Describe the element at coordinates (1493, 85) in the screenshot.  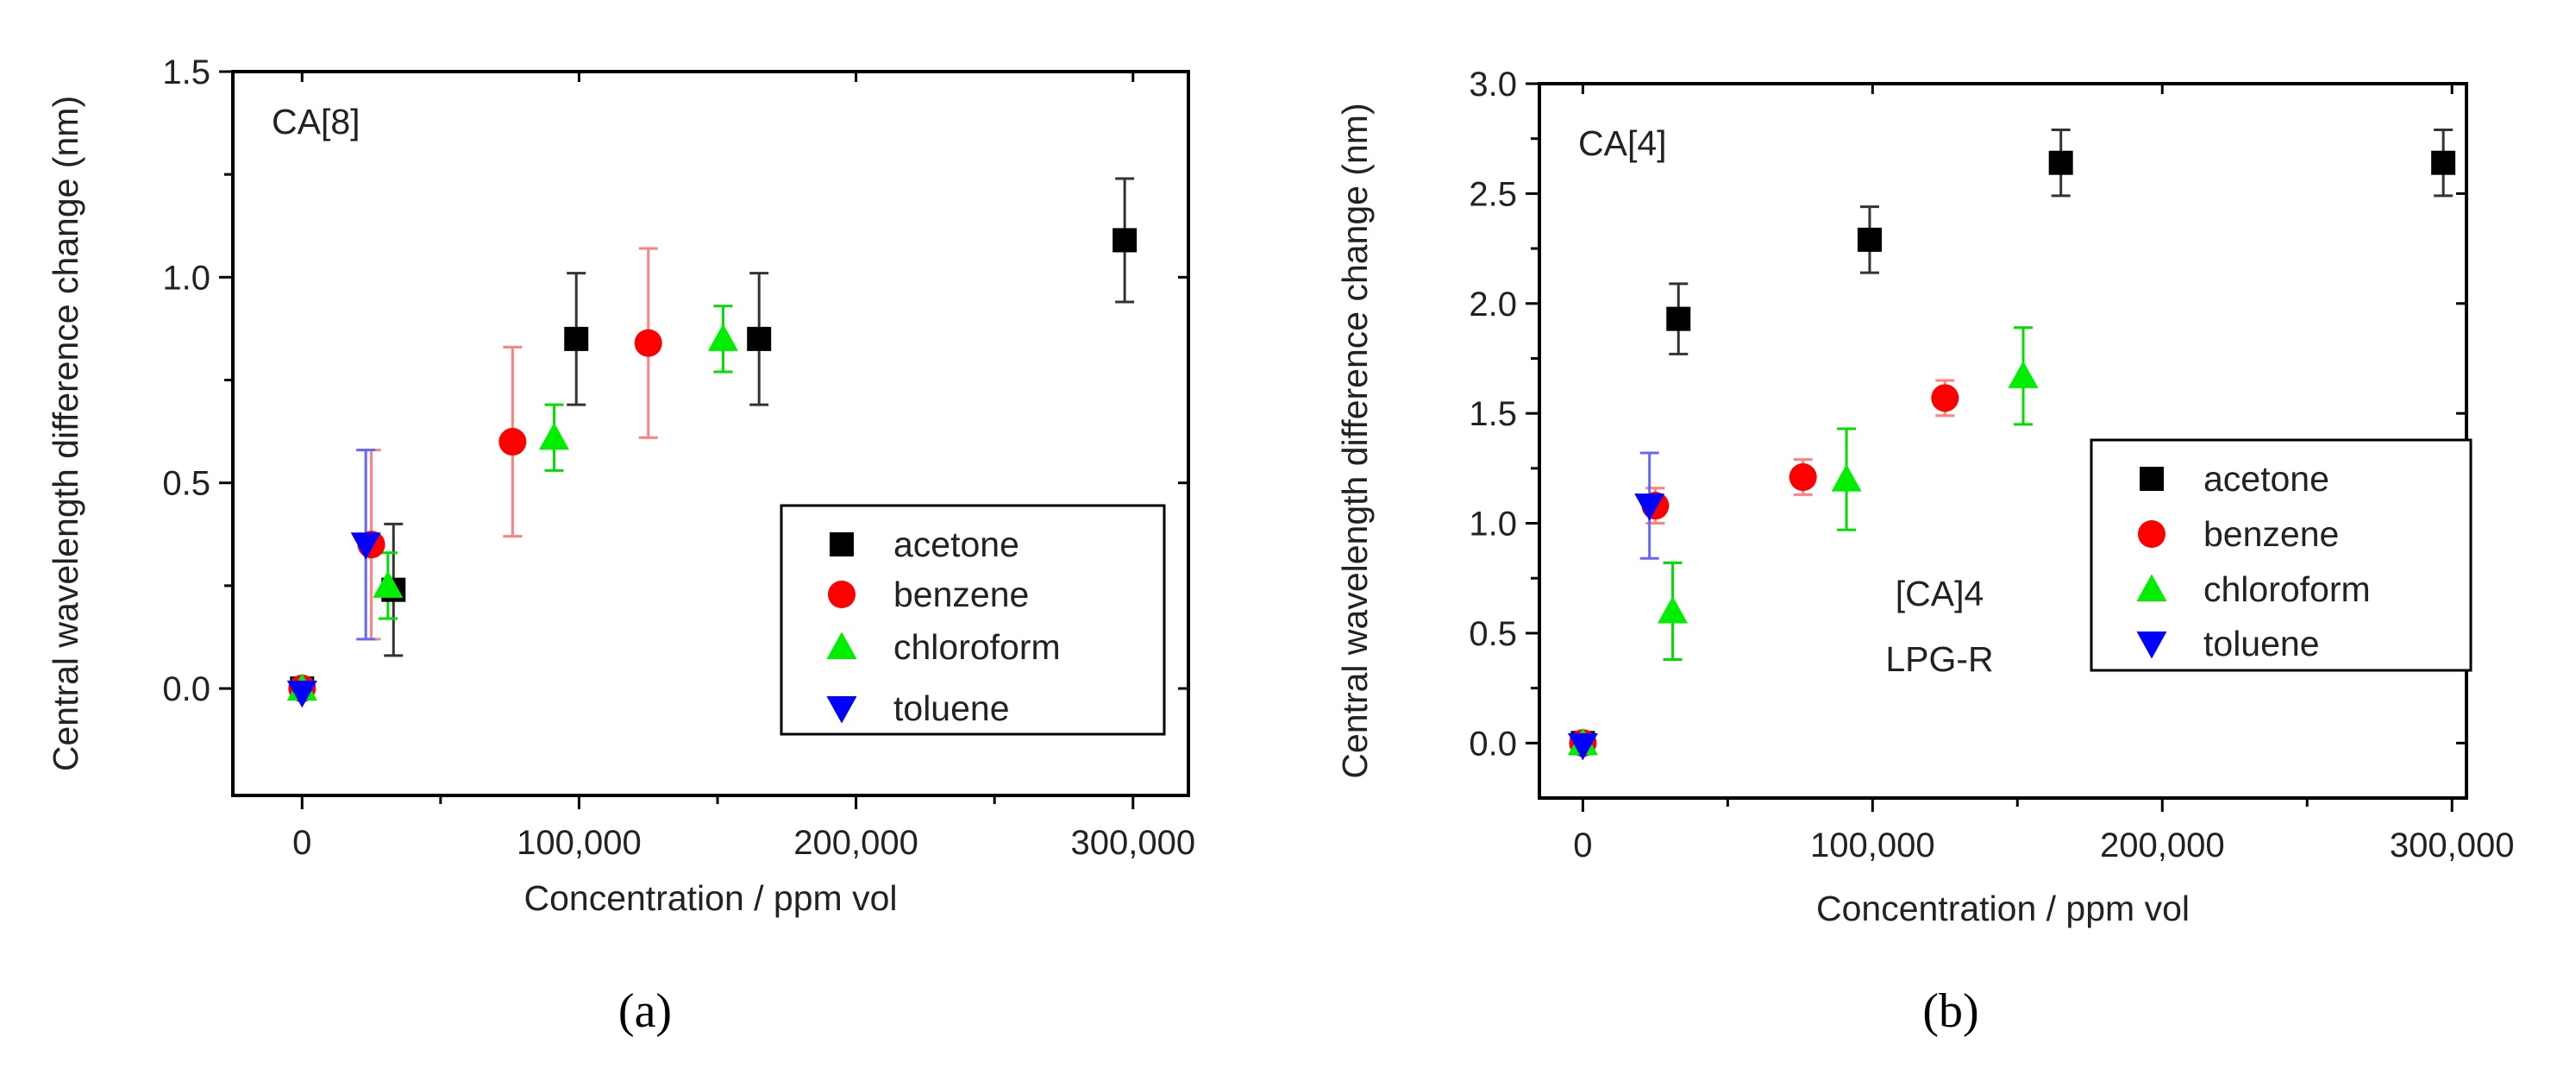
I see `y-tick-label: 3.0` at that location.